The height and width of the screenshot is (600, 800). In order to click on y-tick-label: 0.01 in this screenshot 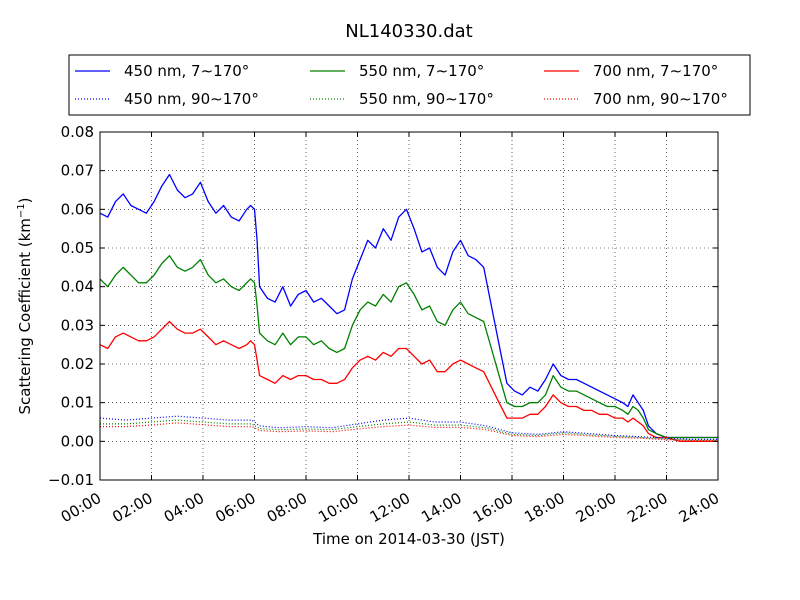, I will do `click(77, 403)`.